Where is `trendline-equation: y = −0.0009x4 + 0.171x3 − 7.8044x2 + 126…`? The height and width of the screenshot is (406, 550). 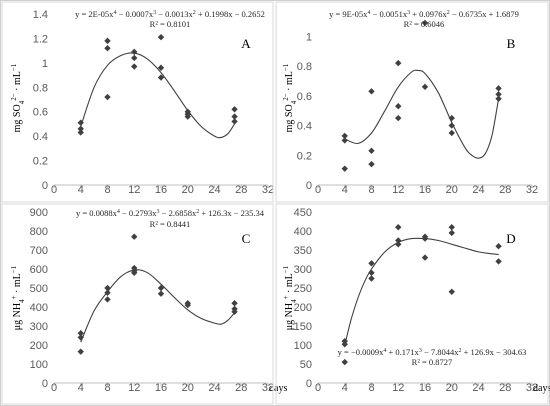 trendline-equation: y = −0.0009x4 + 0.171x3 − 7.8044x2 + 126… is located at coordinates (432, 352).